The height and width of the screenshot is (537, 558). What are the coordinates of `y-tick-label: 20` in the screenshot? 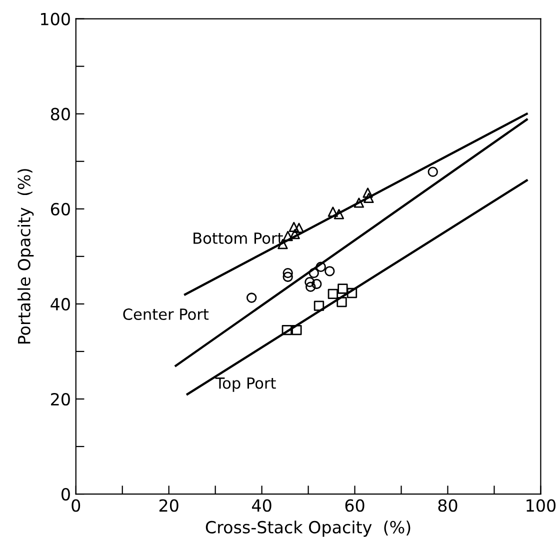 It's located at (60, 399).